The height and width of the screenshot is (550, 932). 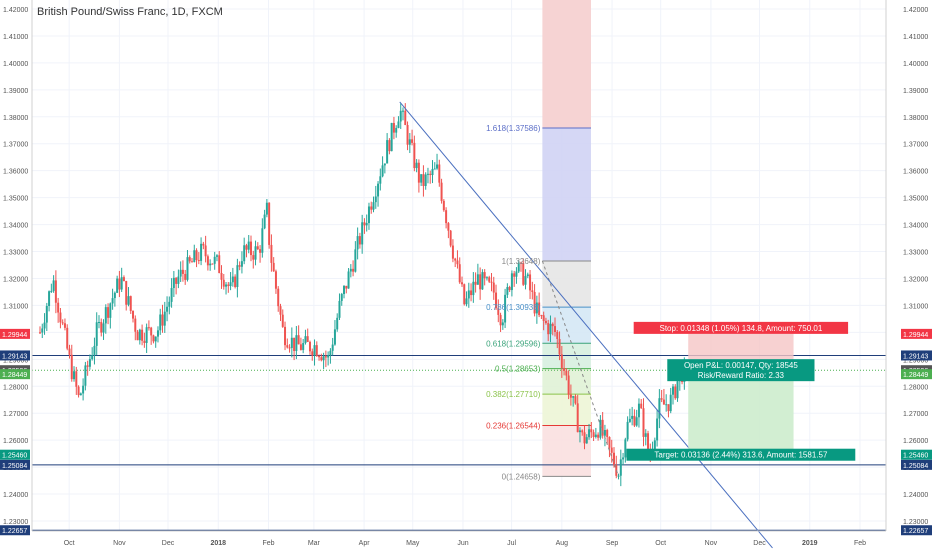 What do you see at coordinates (69, 543) in the screenshot?
I see `x-tick-label: Oct` at bounding box center [69, 543].